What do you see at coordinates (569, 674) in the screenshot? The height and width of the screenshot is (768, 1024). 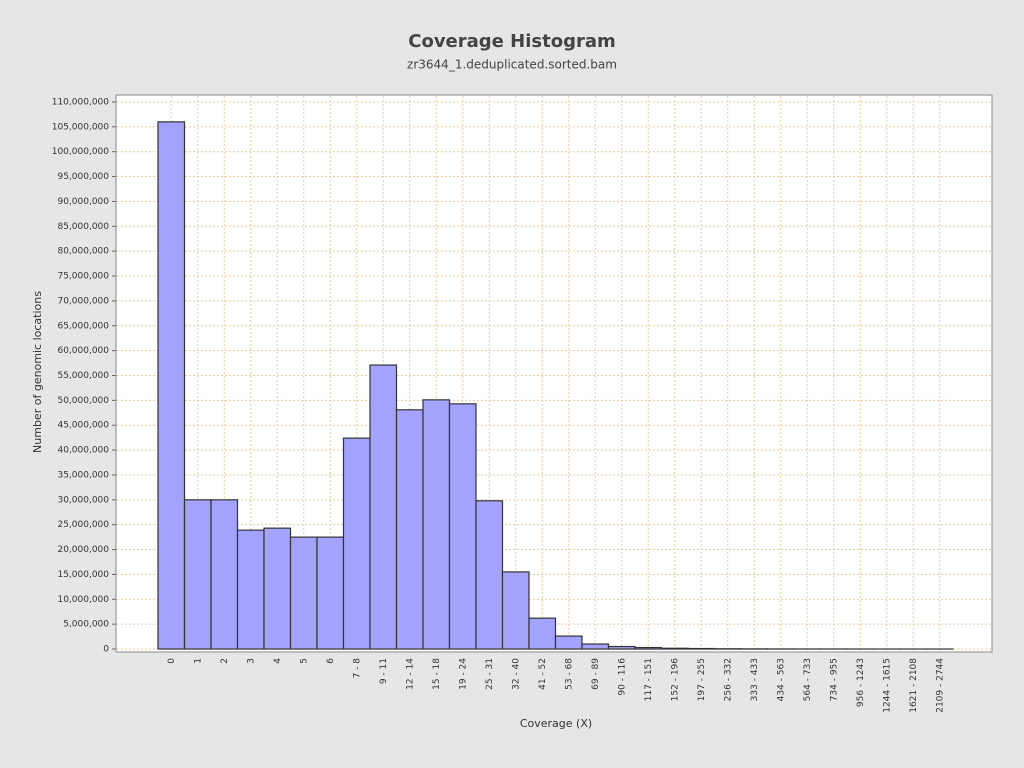 I see `x-tick-label: 53 - 68` at bounding box center [569, 674].